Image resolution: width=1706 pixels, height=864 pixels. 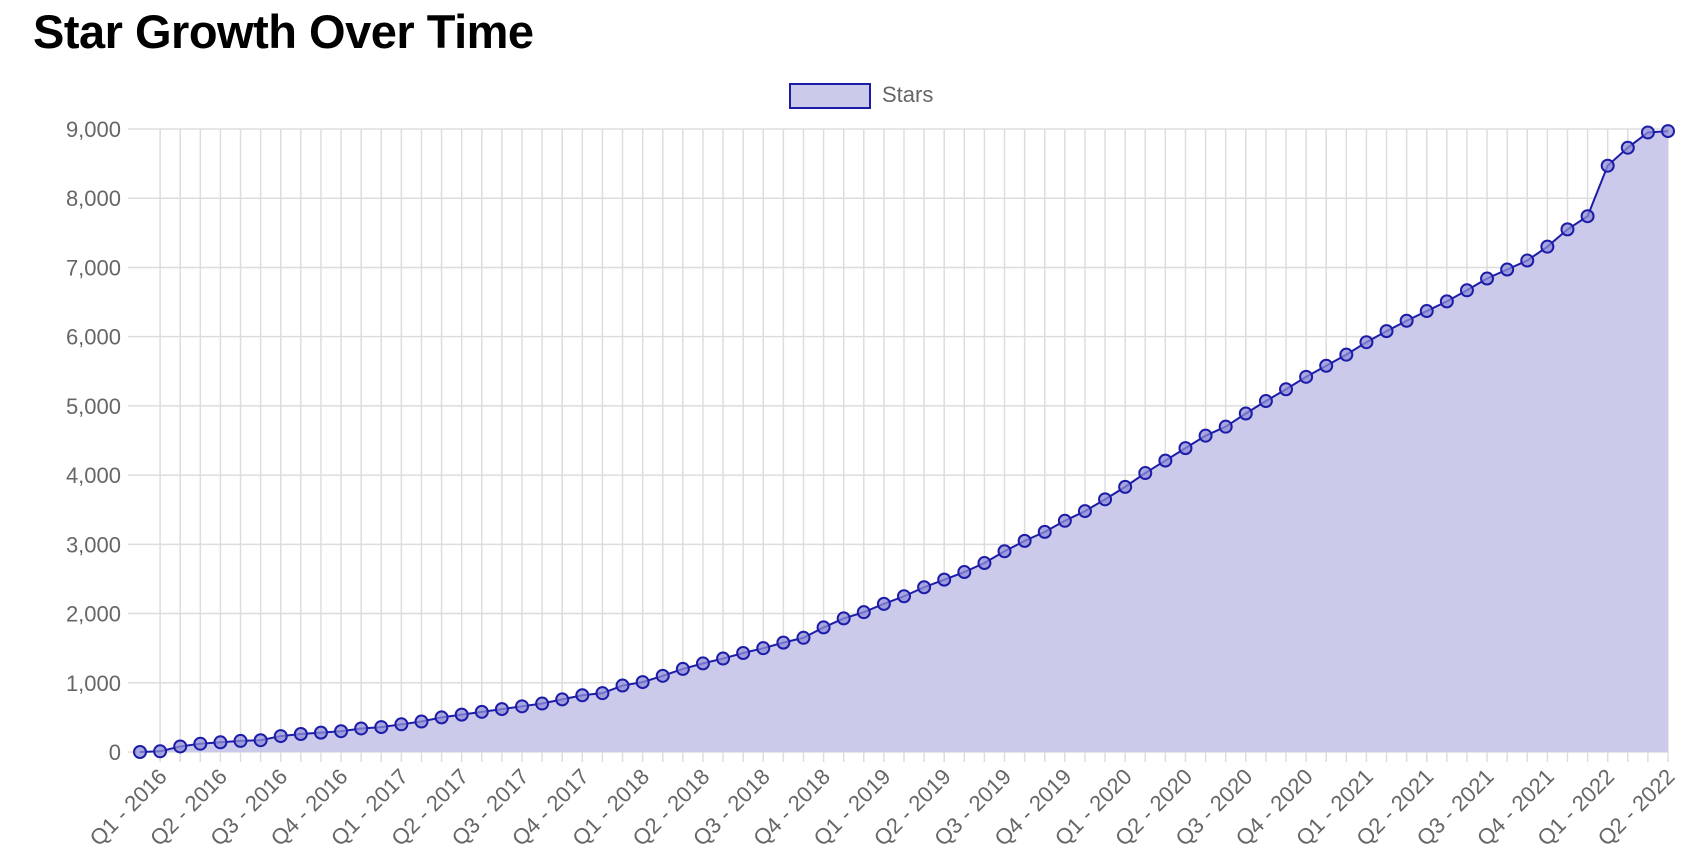 What do you see at coordinates (93, 337) in the screenshot?
I see `y-tick-label: 6,000` at bounding box center [93, 337].